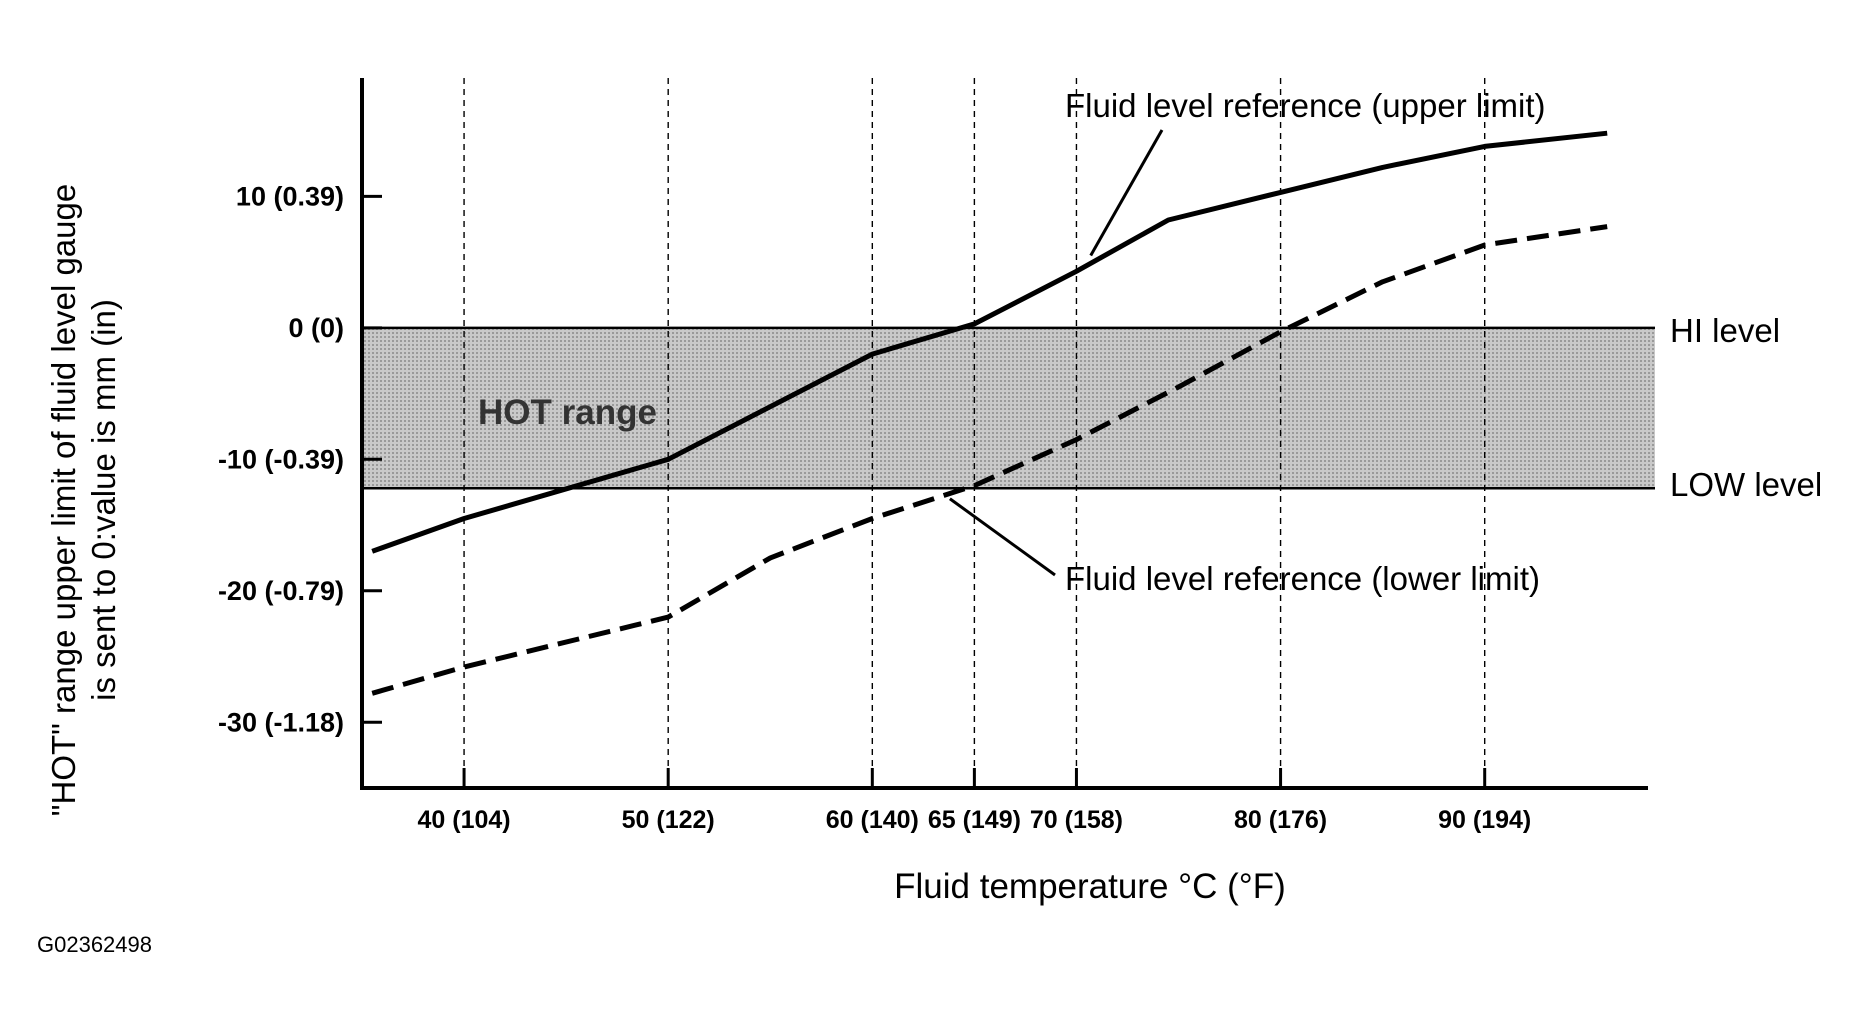 The width and height of the screenshot is (1868, 1025). Describe the element at coordinates (94, 944) in the screenshot. I see `figure-id: G02362498` at that location.